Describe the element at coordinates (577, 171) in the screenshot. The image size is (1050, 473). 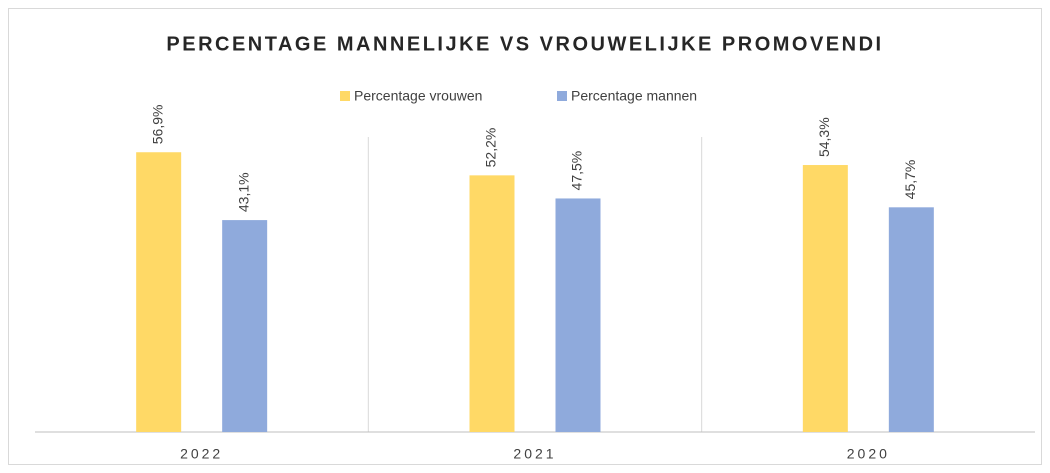
I see `data-label: 47,5%` at that location.